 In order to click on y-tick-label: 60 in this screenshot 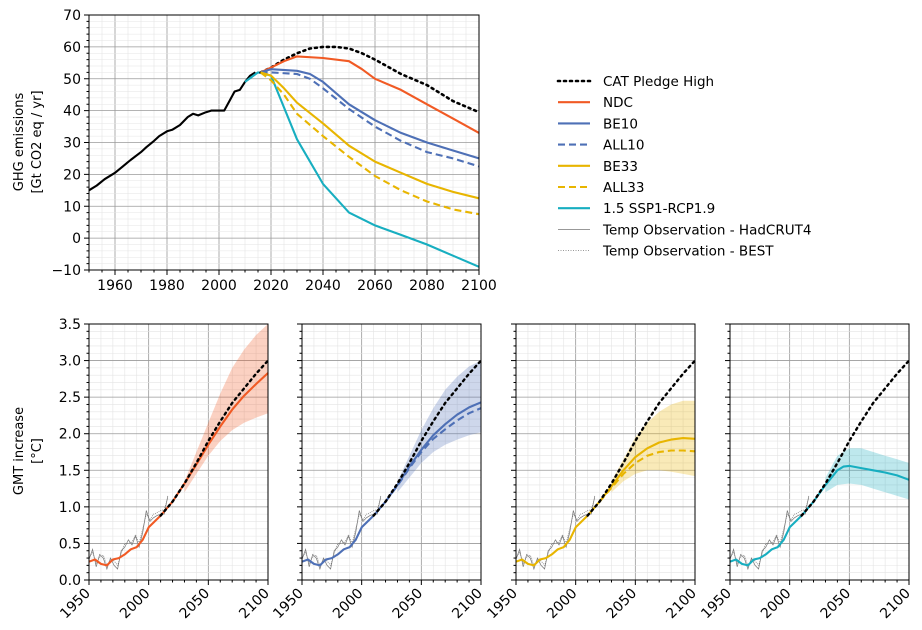, I will do `click(72, 48)`.